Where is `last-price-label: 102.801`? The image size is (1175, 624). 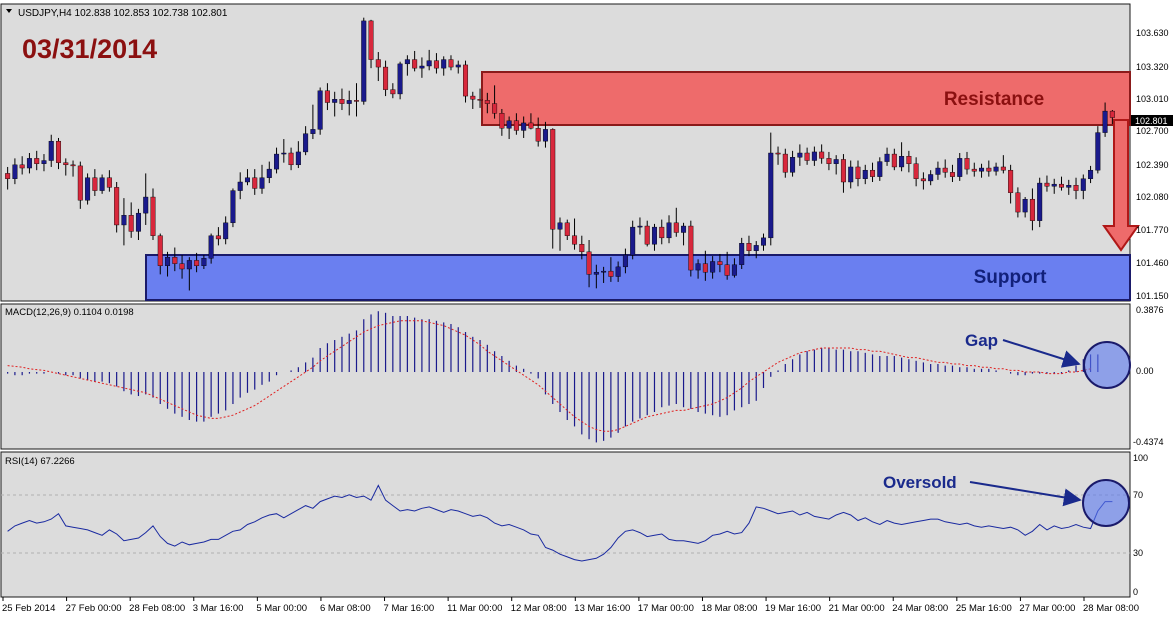
last-price-label: 102.801 is located at coordinates (1151, 121).